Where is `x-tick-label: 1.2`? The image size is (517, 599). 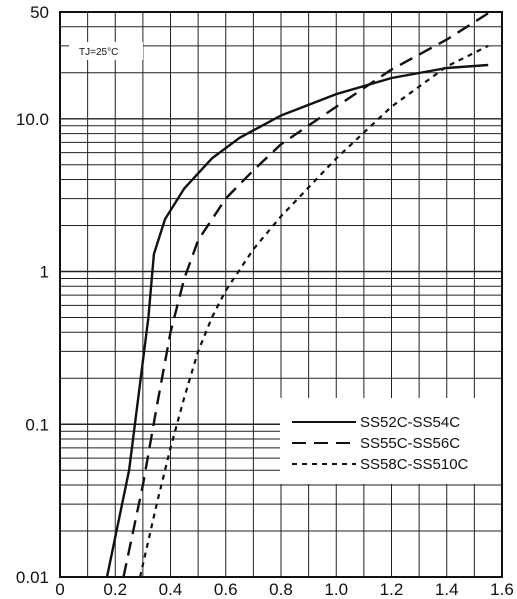
x-tick-label: 1.2 is located at coordinates (392, 589).